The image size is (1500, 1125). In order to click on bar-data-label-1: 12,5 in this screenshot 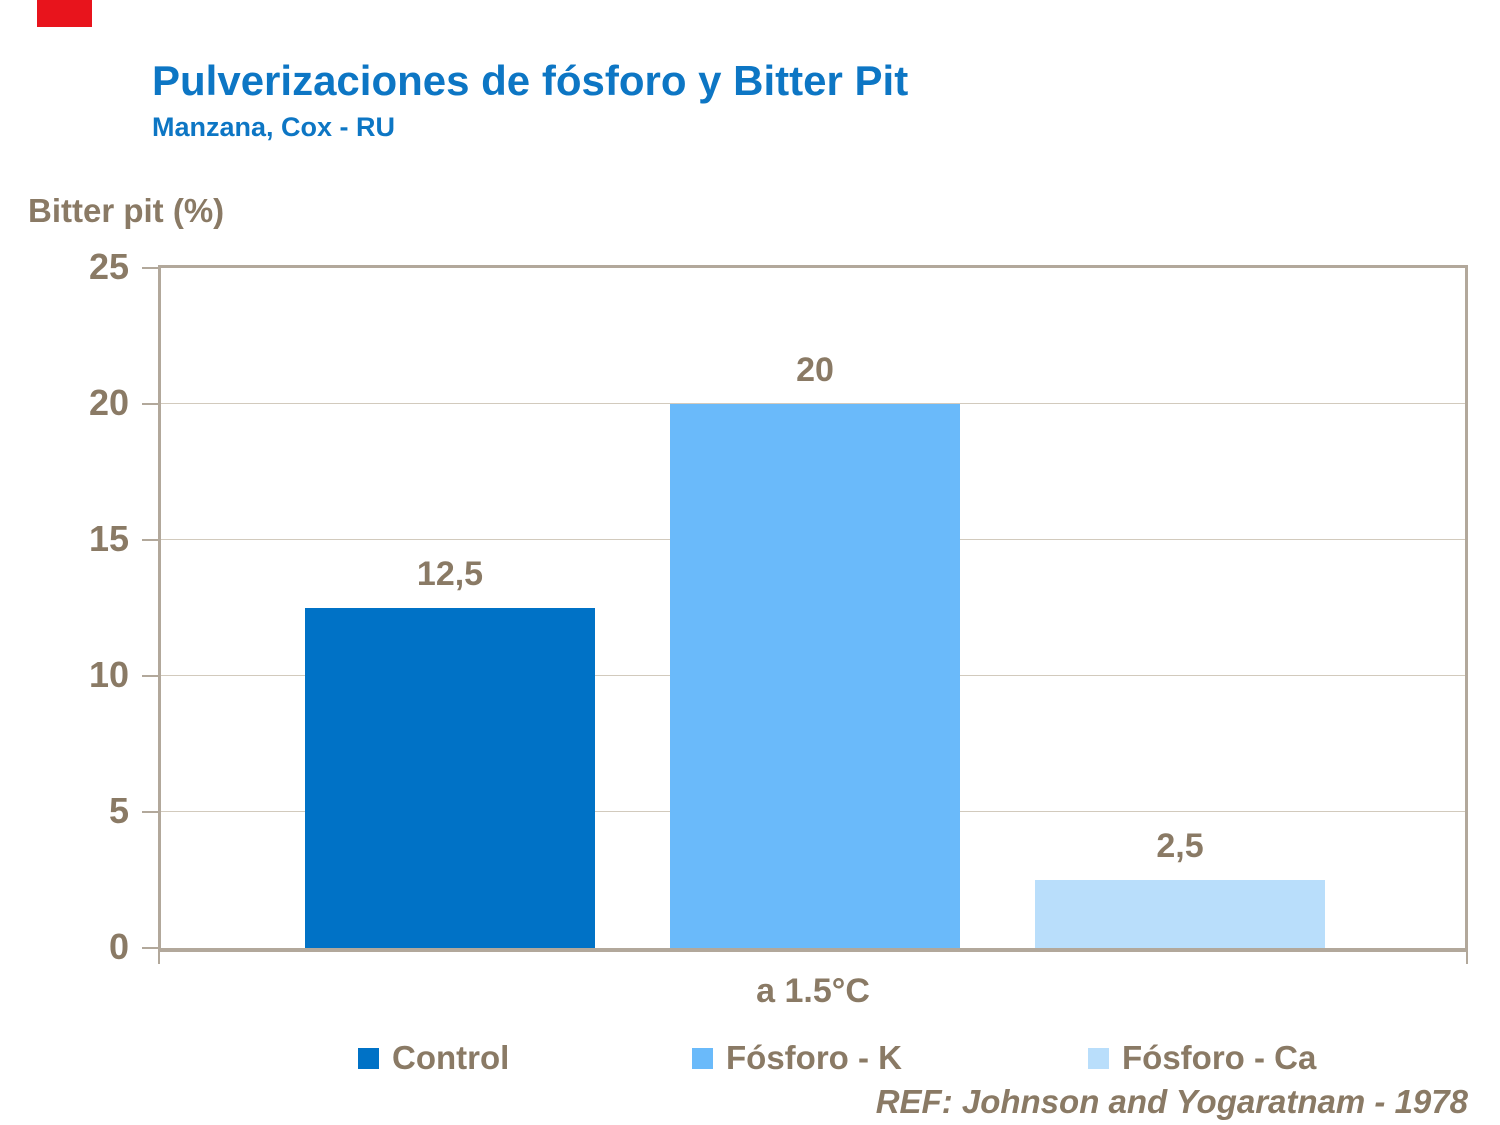, I will do `click(450, 574)`.